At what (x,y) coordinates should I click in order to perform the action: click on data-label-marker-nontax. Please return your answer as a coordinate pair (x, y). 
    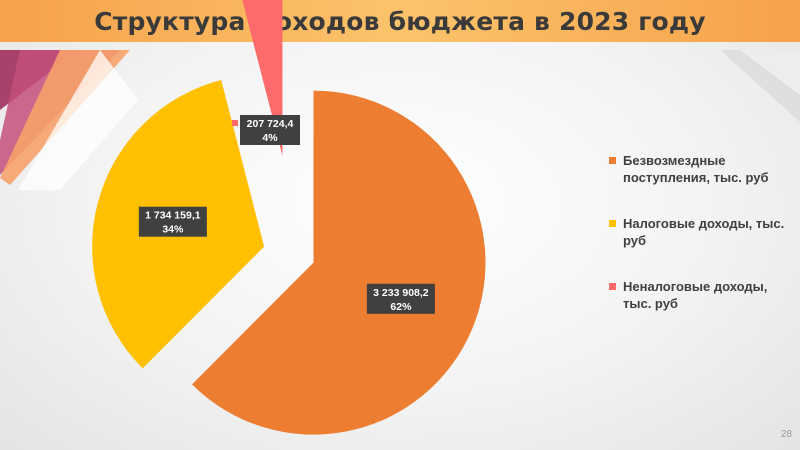
    Looking at the image, I should click on (235, 123).